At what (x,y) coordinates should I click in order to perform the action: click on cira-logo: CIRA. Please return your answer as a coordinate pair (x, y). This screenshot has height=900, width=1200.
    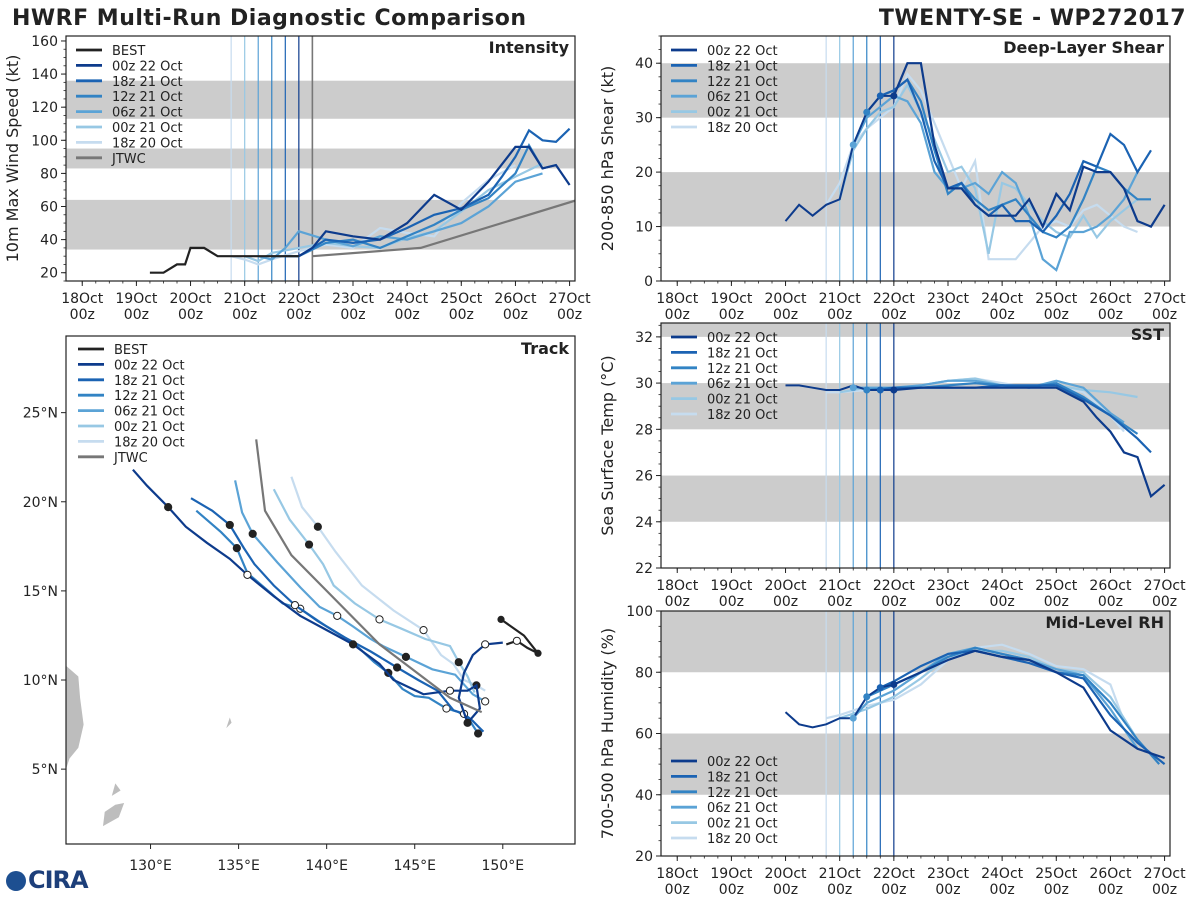
    Looking at the image, I should click on (47, 880).